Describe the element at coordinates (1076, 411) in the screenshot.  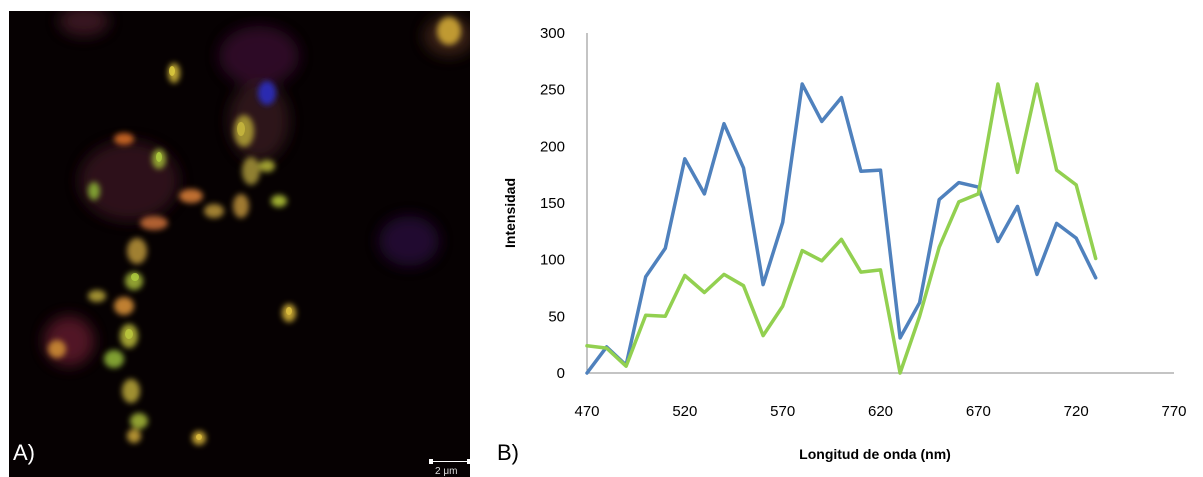
I see `x-tick-label: 720` at that location.